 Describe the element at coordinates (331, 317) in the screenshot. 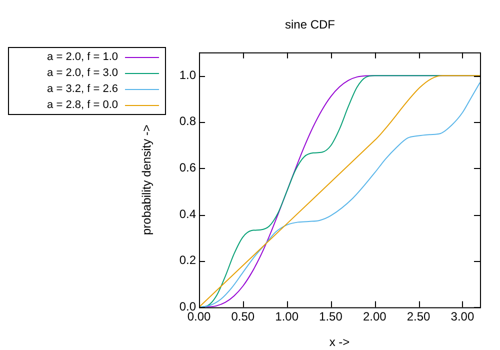

I see `x-tick-label: 1.50` at that location.